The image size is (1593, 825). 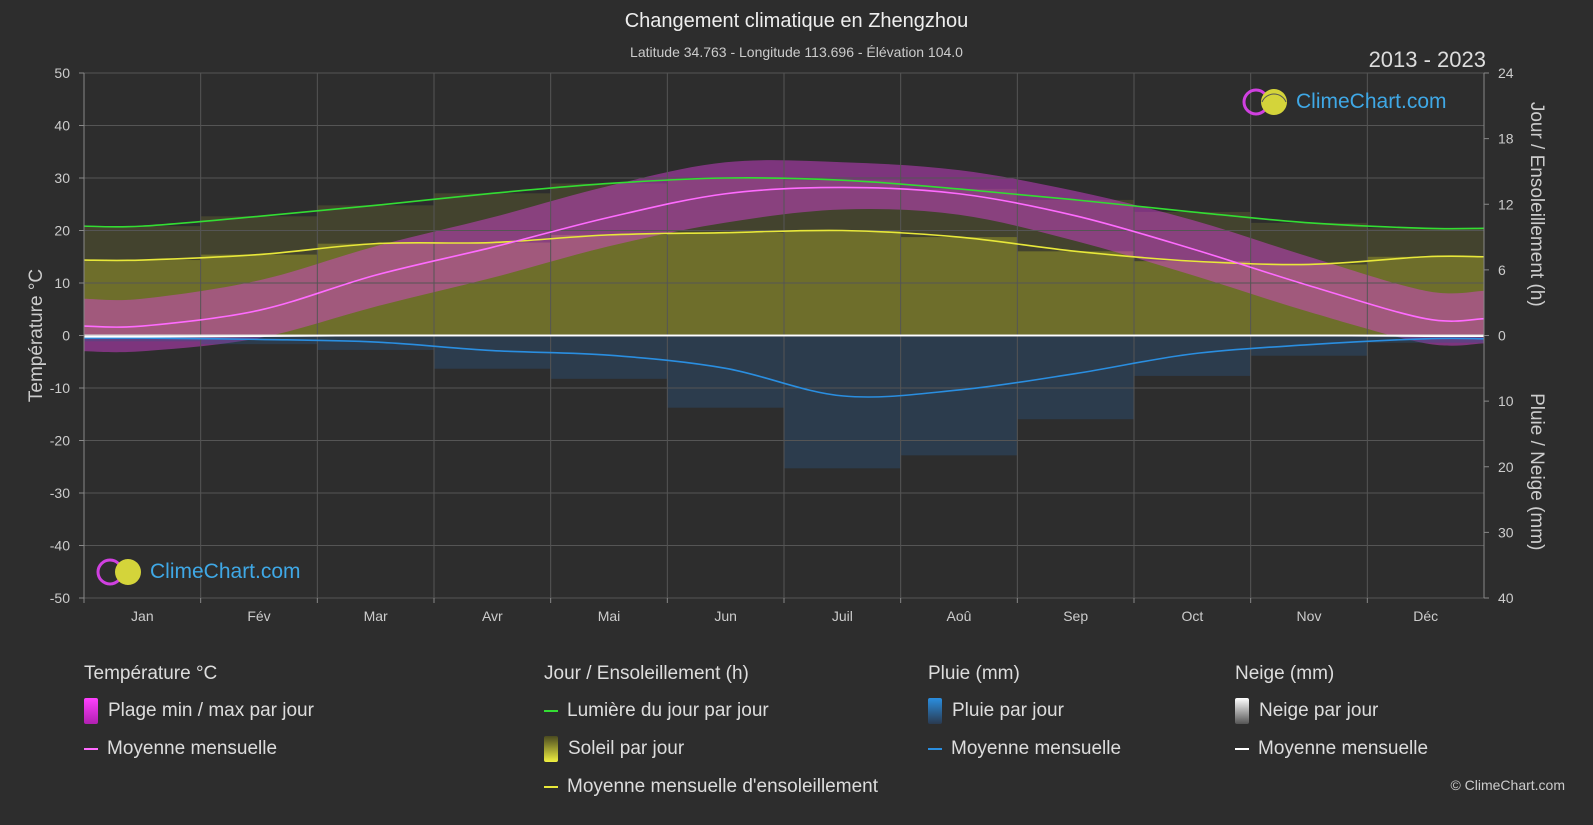 I want to click on tick-label-right-bottom: 10, so click(x=1506, y=401).